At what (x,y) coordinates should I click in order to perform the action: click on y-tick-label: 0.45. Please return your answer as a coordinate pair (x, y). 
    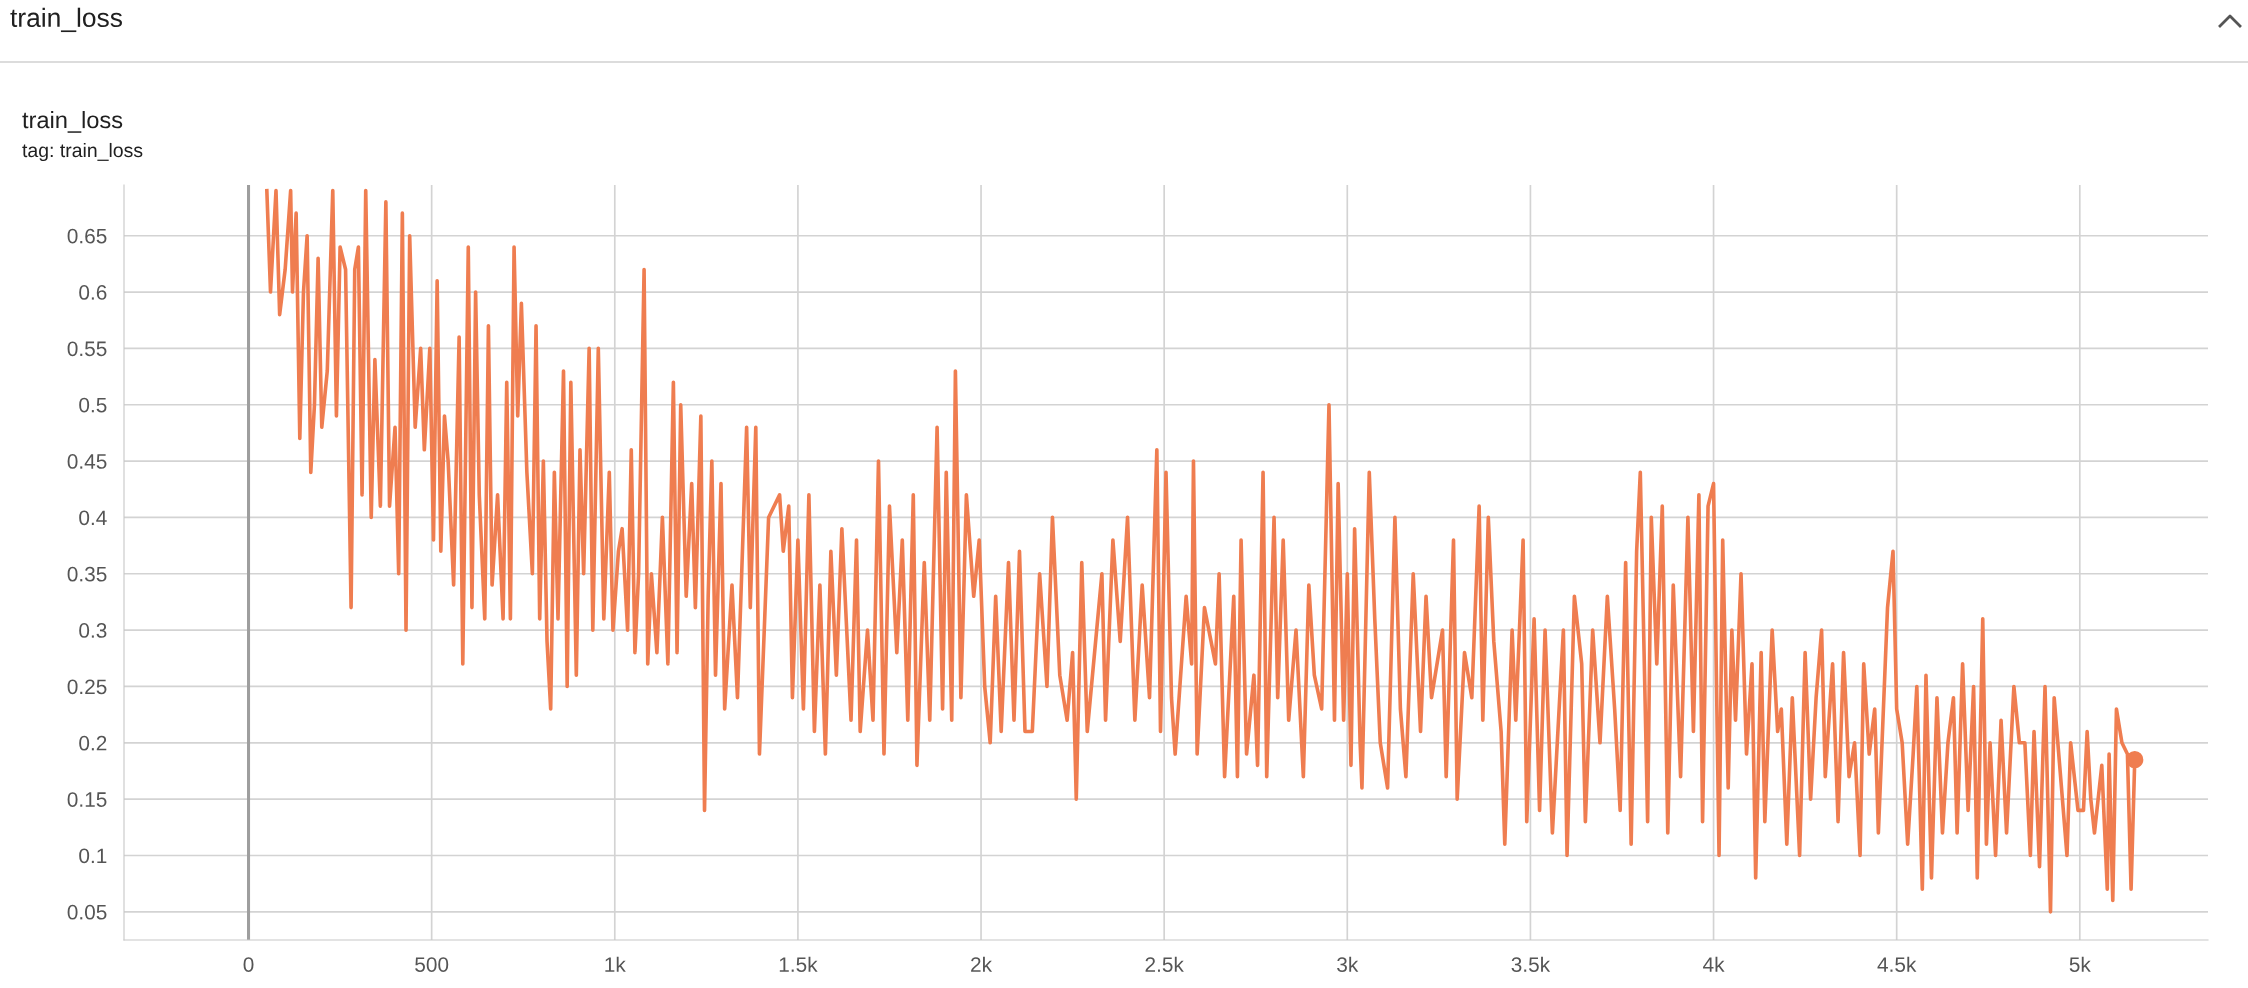
    Looking at the image, I should click on (87, 461).